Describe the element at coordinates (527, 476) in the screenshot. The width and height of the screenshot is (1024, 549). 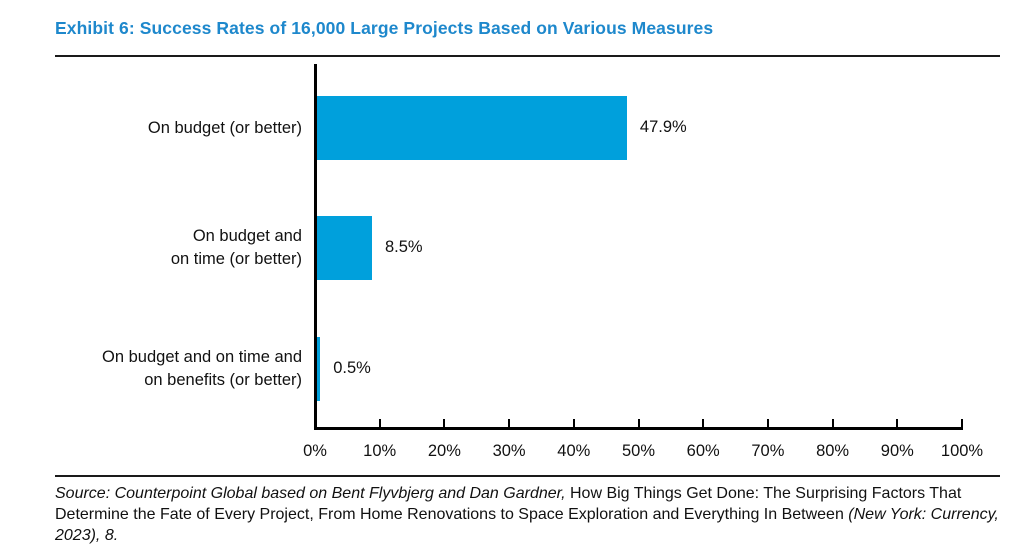
I see `footer-rule` at that location.